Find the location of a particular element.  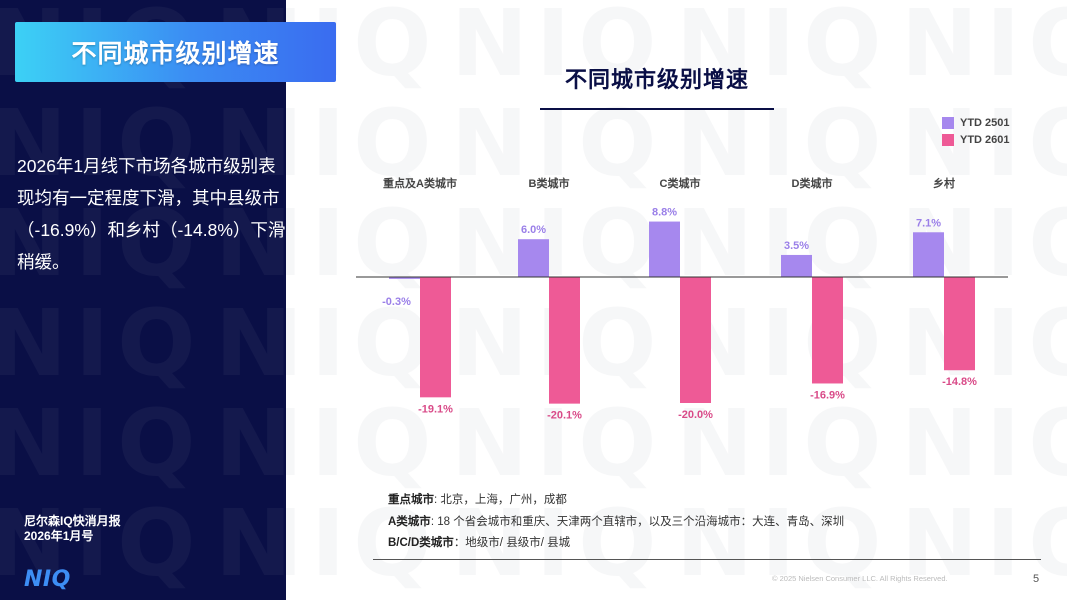

category-label: D类城市 is located at coordinates (812, 183).